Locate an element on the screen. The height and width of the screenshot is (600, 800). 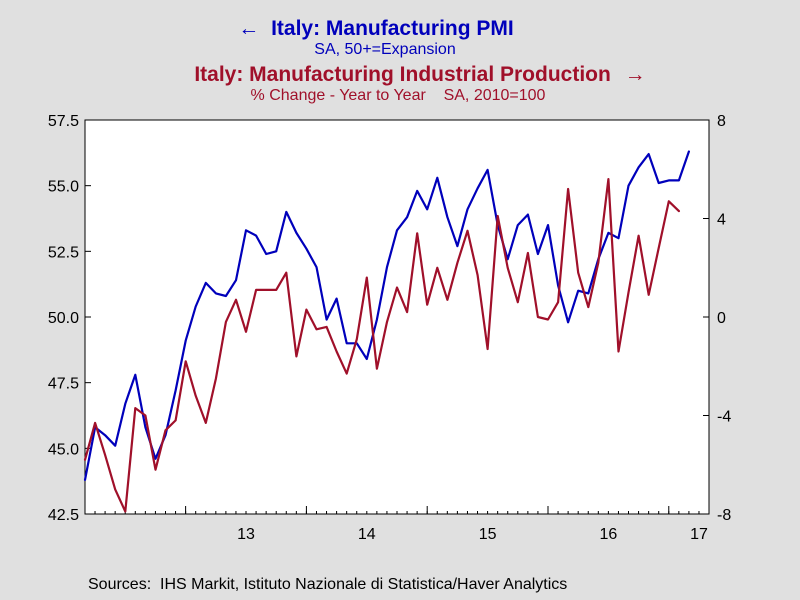
y-right-tick-label: 0 is located at coordinates (721, 318).